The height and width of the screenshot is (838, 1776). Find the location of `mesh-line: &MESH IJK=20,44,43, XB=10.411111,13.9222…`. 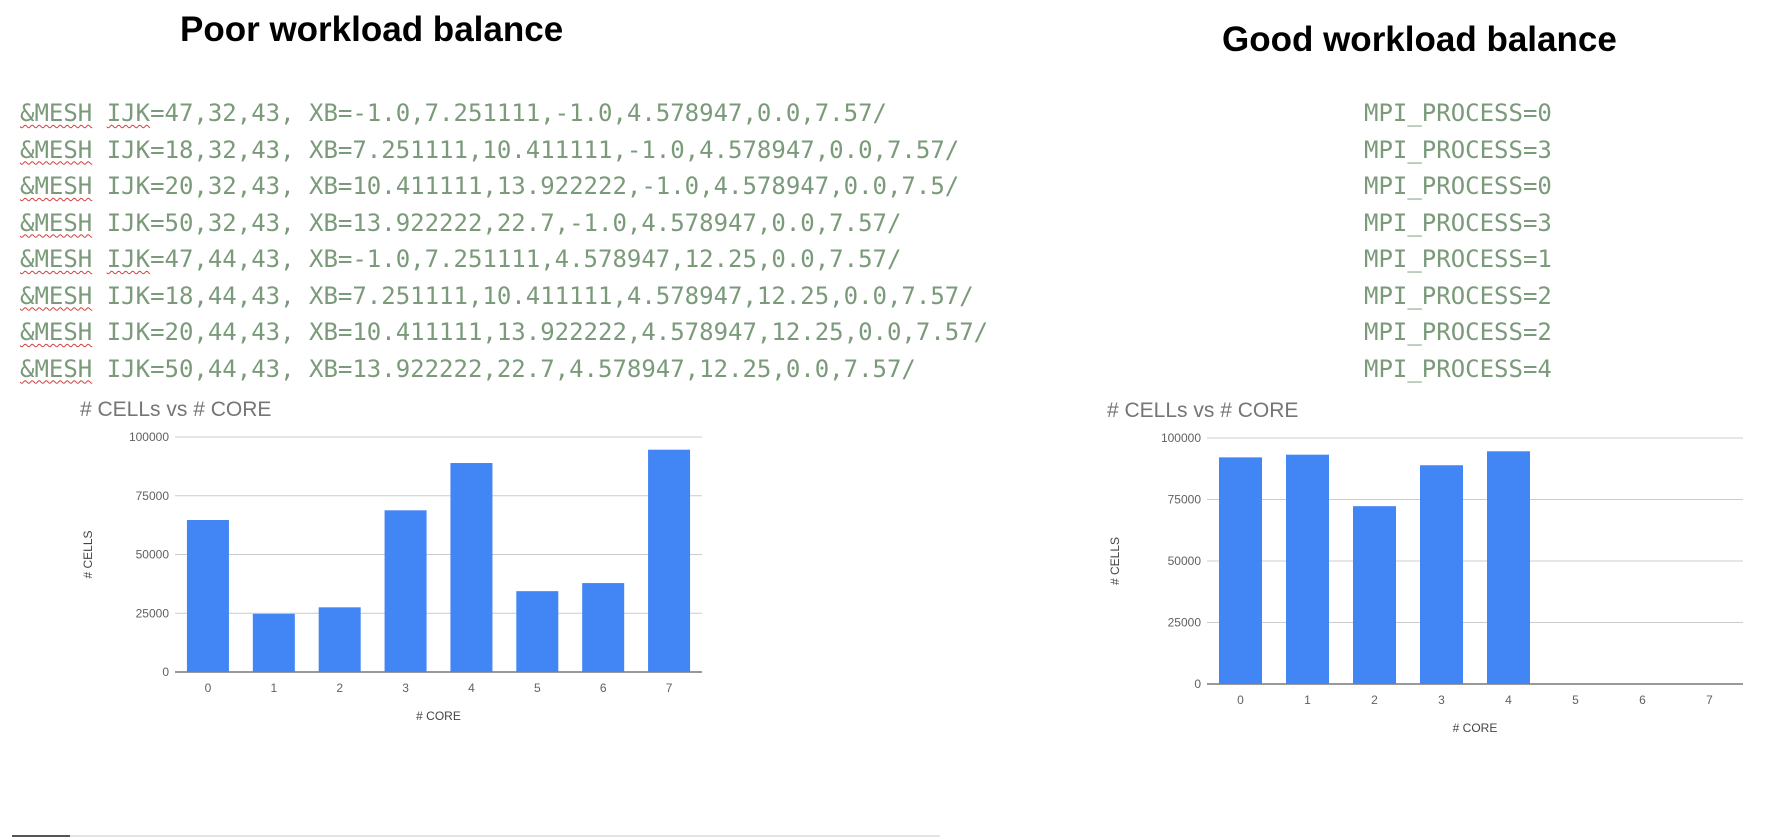

mesh-line: &MESH IJK=20,44,43, XB=10.411111,13.9222… is located at coordinates (504, 332).